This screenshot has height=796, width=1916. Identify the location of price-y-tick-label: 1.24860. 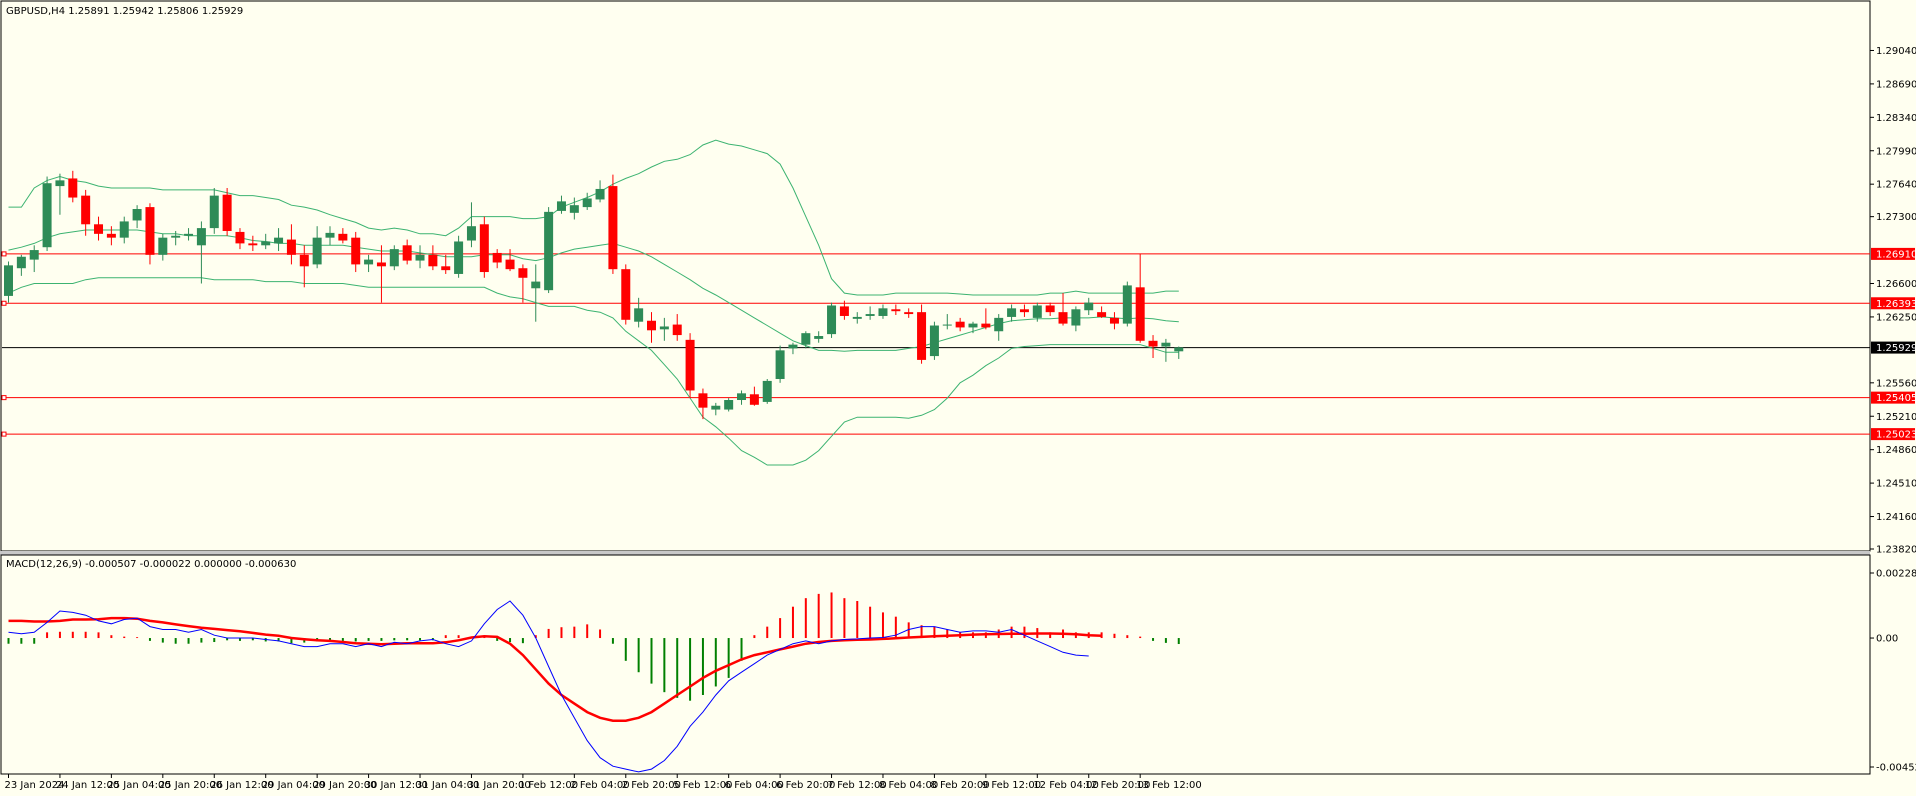
(1896, 450).